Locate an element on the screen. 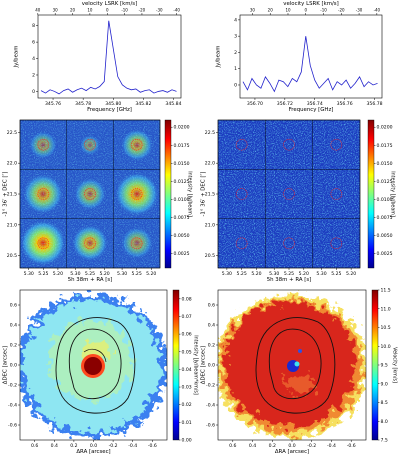 The width and height of the screenshot is (400, 455). colorbar-tick-label: 0.0100 is located at coordinates (182, 200).